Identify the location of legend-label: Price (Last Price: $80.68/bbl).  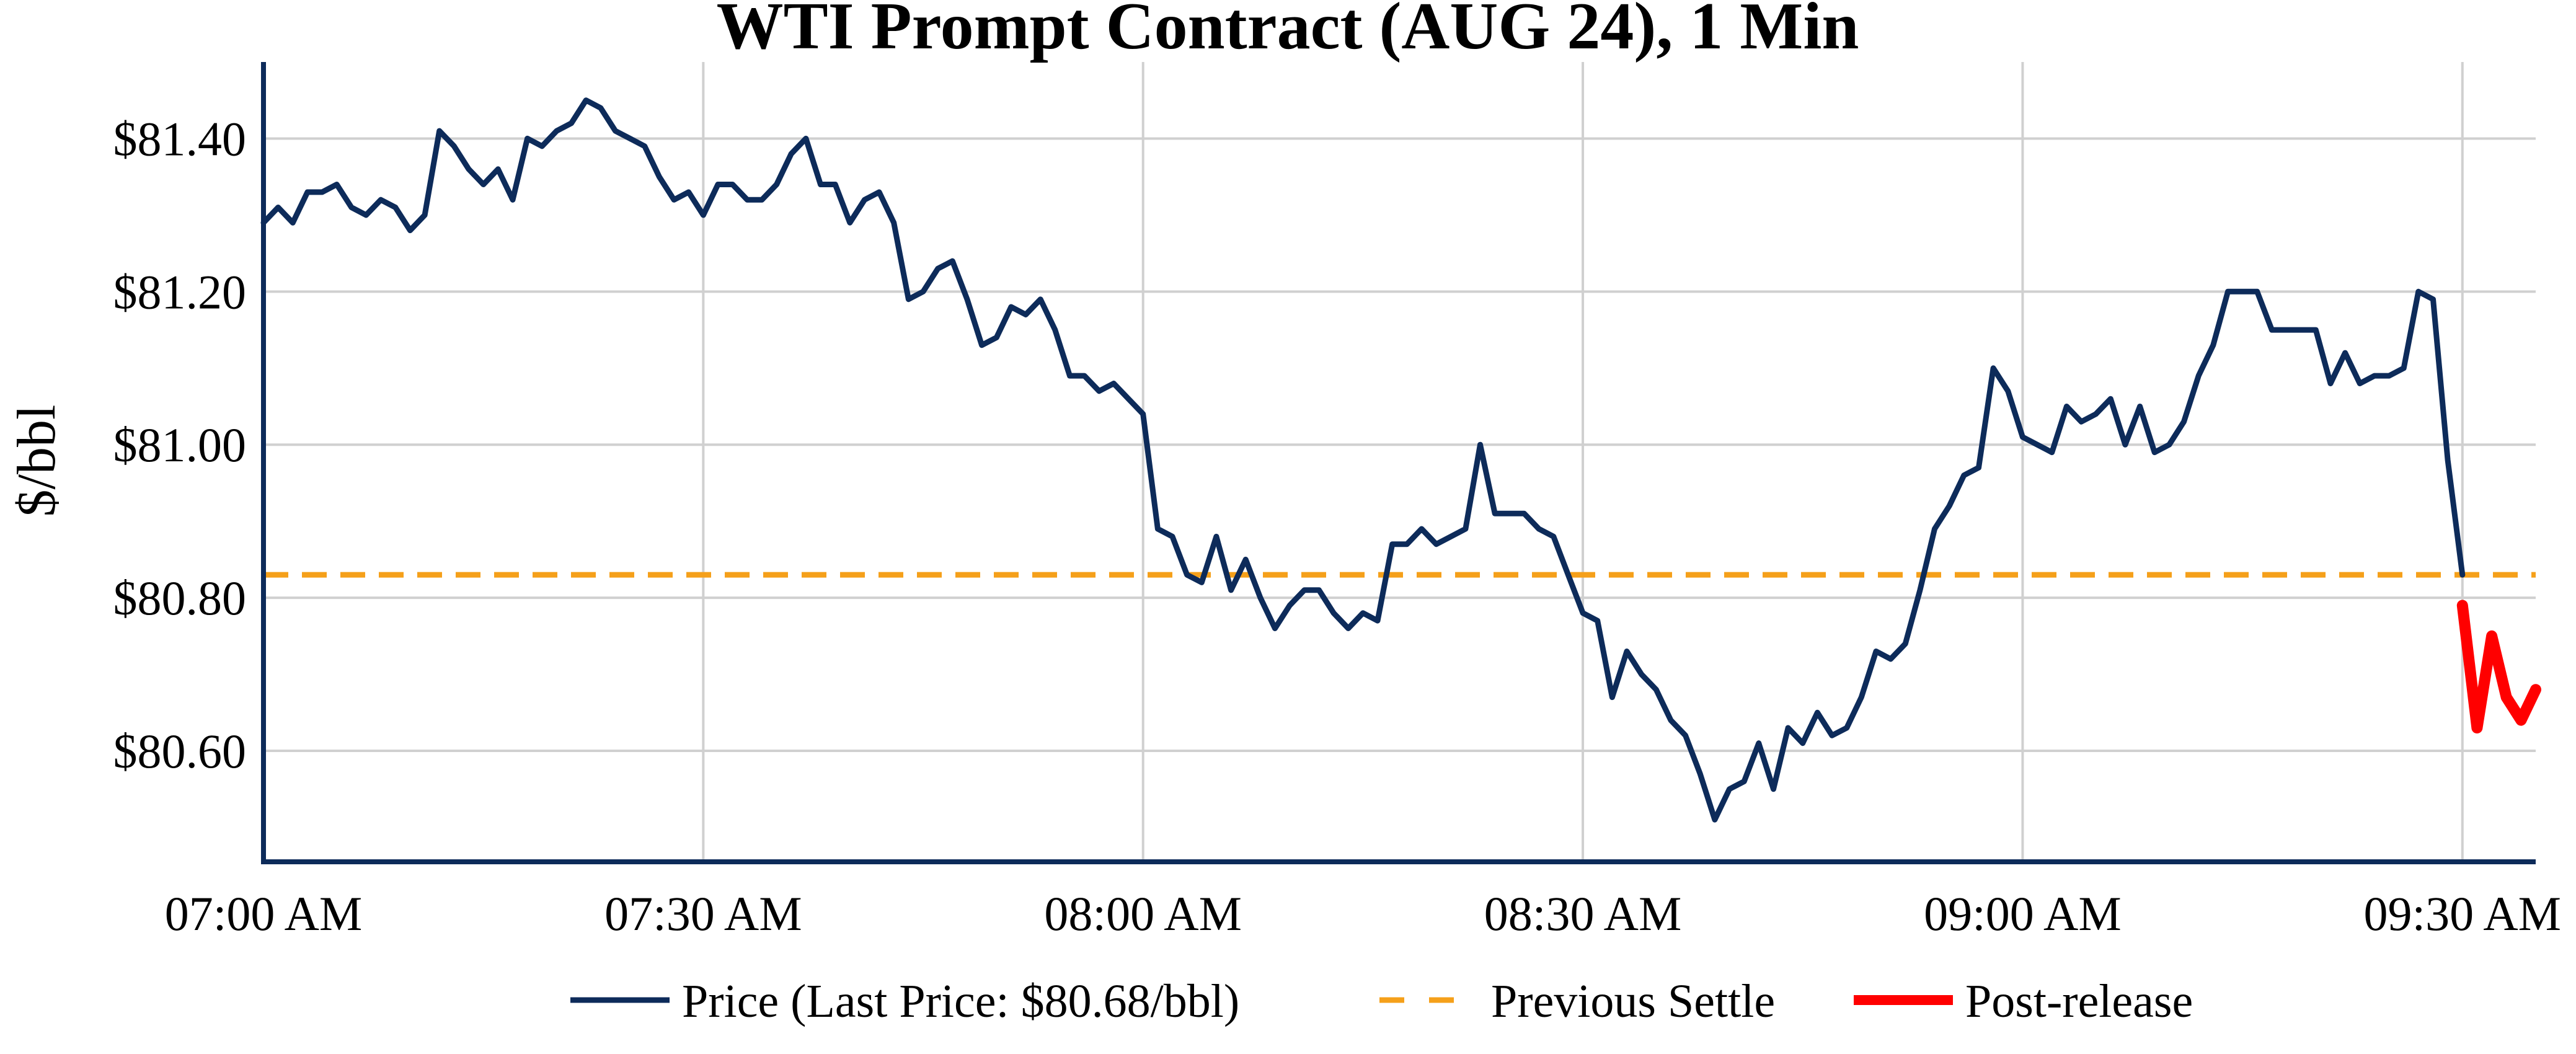
(960, 1001).